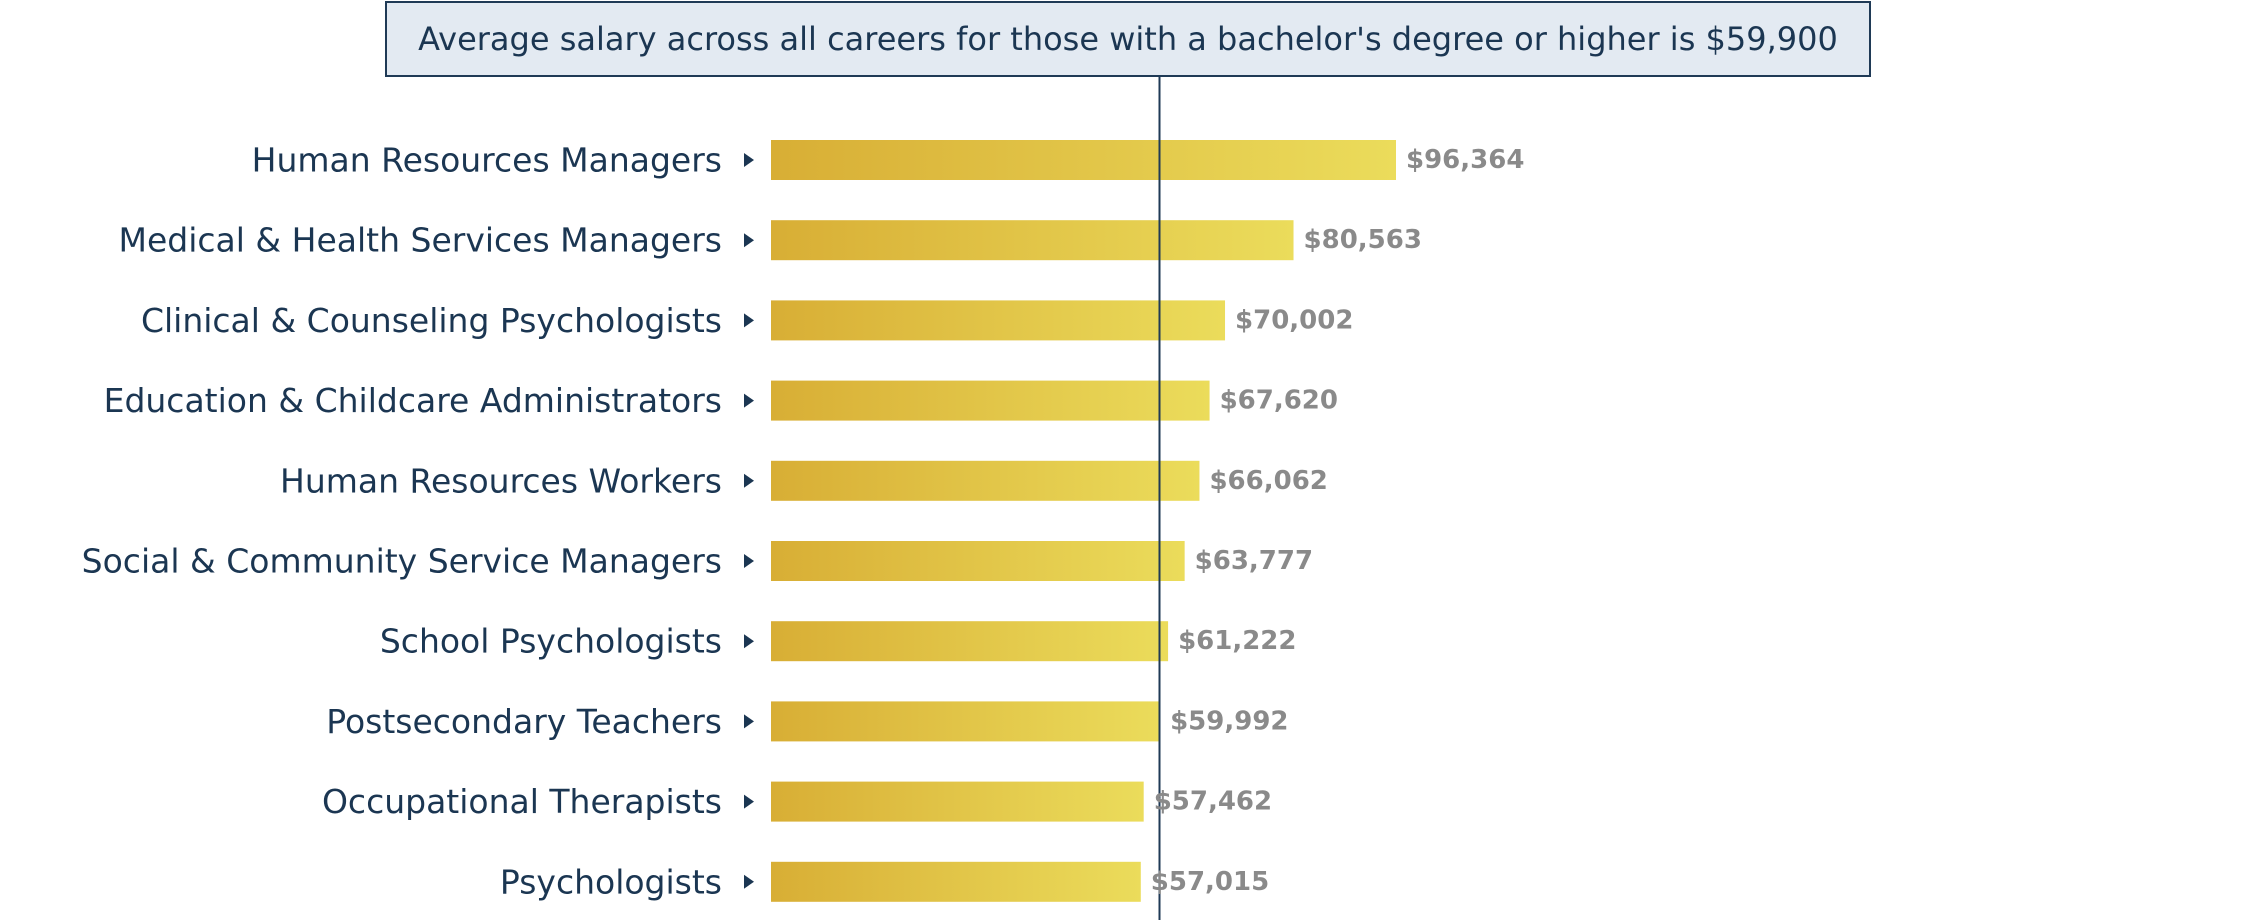  I want to click on category-label: Psychologists, so click(611, 881).